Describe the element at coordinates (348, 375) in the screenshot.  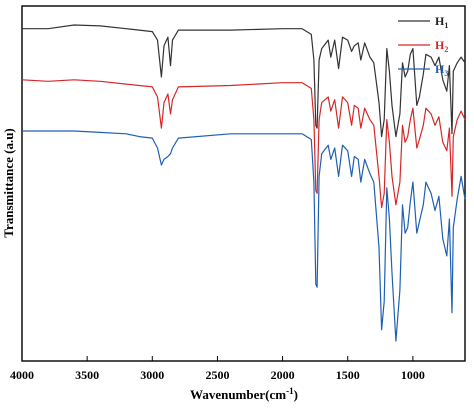
I see `x-tick-label: 1500` at that location.